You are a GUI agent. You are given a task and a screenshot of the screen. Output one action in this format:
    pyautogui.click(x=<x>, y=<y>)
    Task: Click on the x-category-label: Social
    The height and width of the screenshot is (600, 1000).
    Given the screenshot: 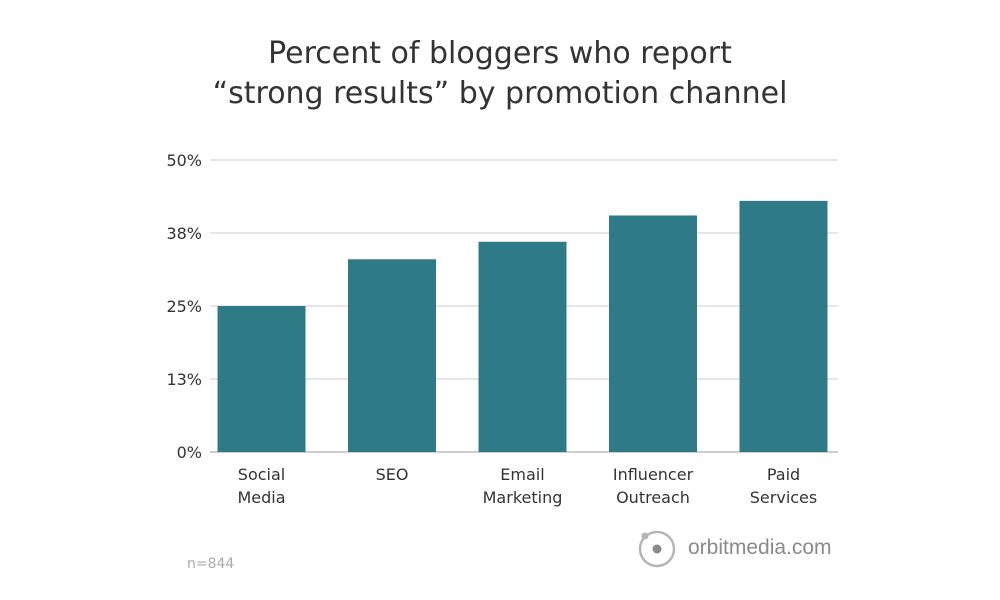 What is the action you would take?
    pyautogui.click(x=261, y=474)
    